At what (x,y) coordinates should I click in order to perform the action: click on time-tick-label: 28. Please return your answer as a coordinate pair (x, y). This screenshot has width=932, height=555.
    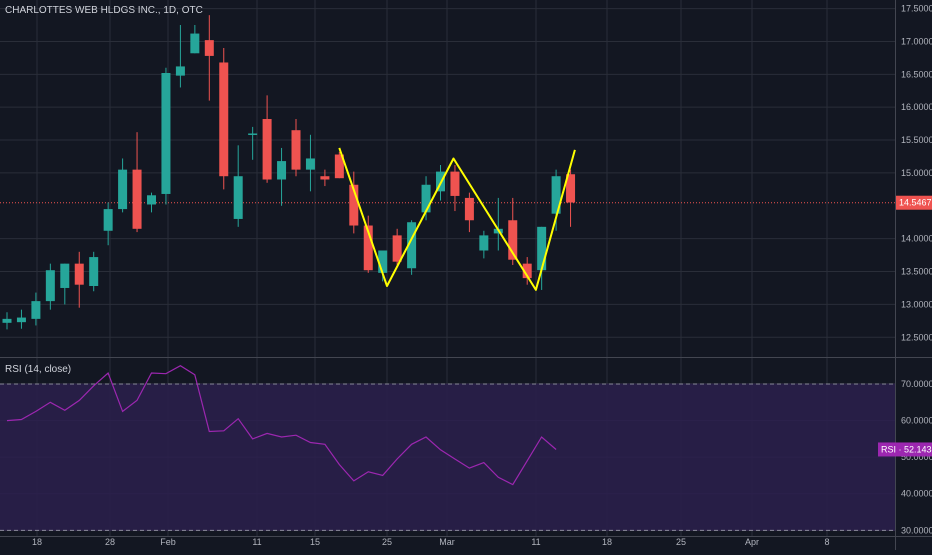
    Looking at the image, I should click on (110, 542).